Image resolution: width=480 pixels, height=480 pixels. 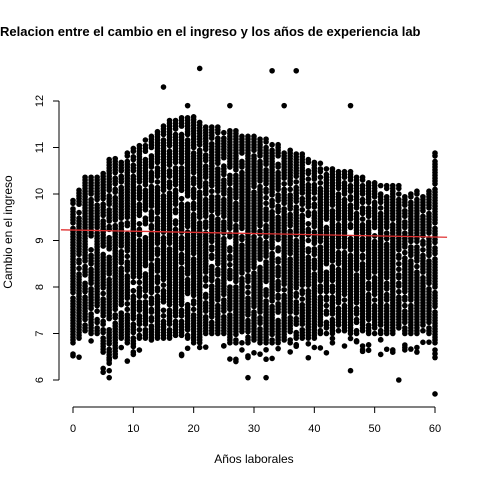 What do you see at coordinates (40, 101) in the screenshot?
I see `y-tick-label: 12` at bounding box center [40, 101].